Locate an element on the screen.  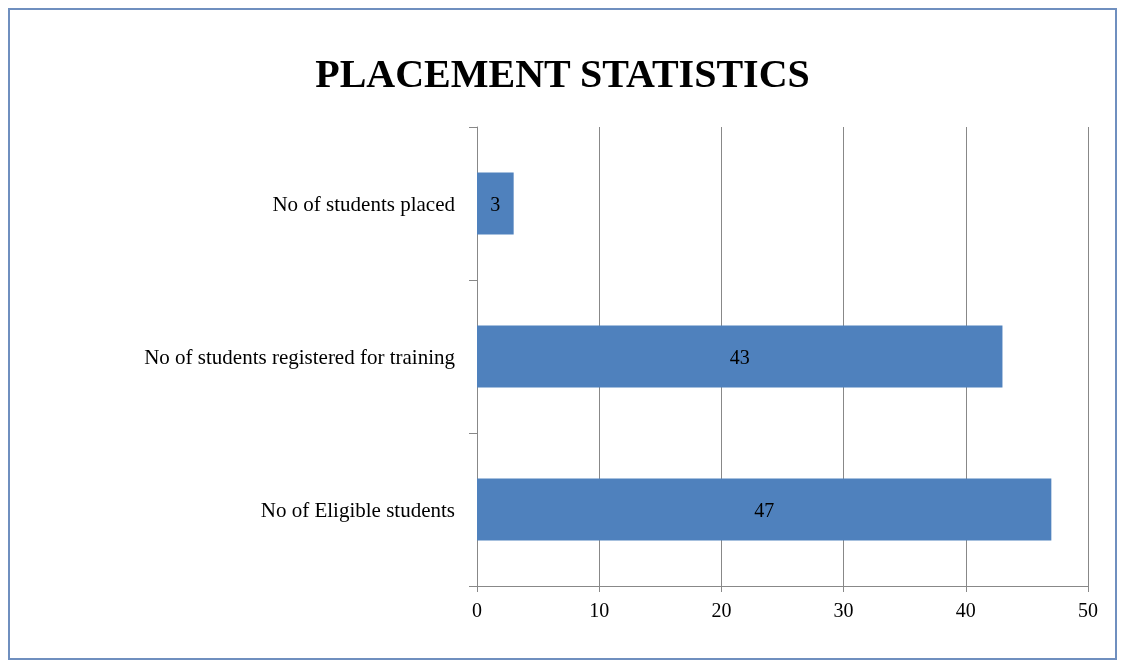
data-label: 43 is located at coordinates (739, 356).